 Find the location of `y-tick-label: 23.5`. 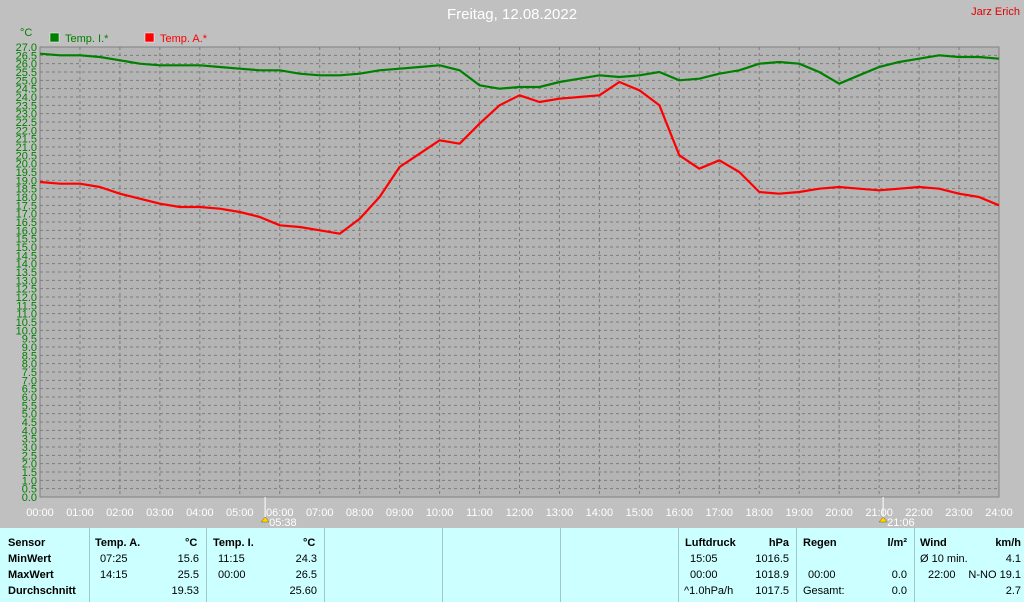

y-tick-label: 23.5 is located at coordinates (26, 106).